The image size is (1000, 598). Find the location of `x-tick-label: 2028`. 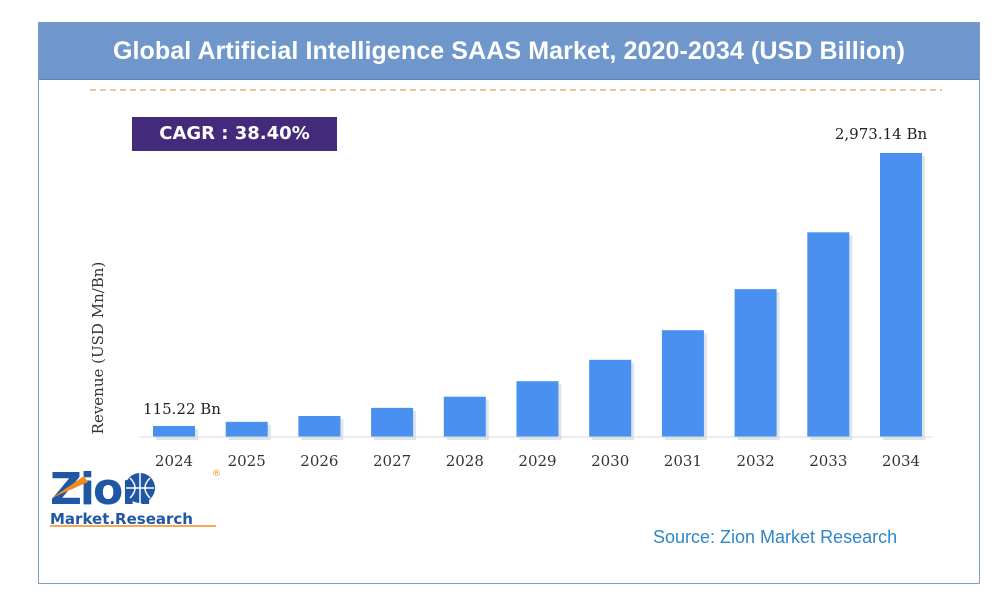

x-tick-label: 2028 is located at coordinates (465, 461).